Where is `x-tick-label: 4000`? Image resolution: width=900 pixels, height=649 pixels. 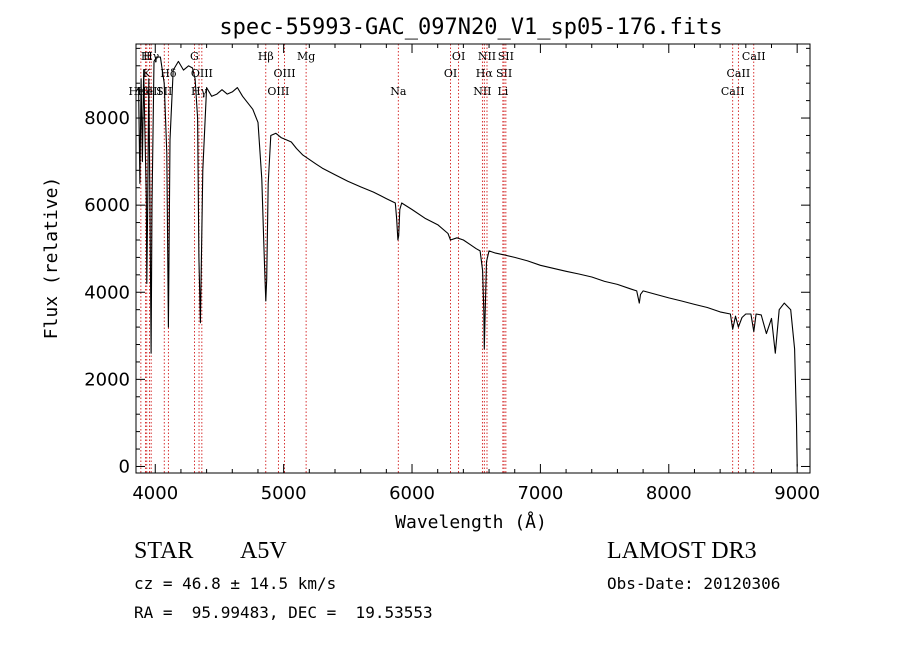 x-tick-label: 4000 is located at coordinates (155, 493).